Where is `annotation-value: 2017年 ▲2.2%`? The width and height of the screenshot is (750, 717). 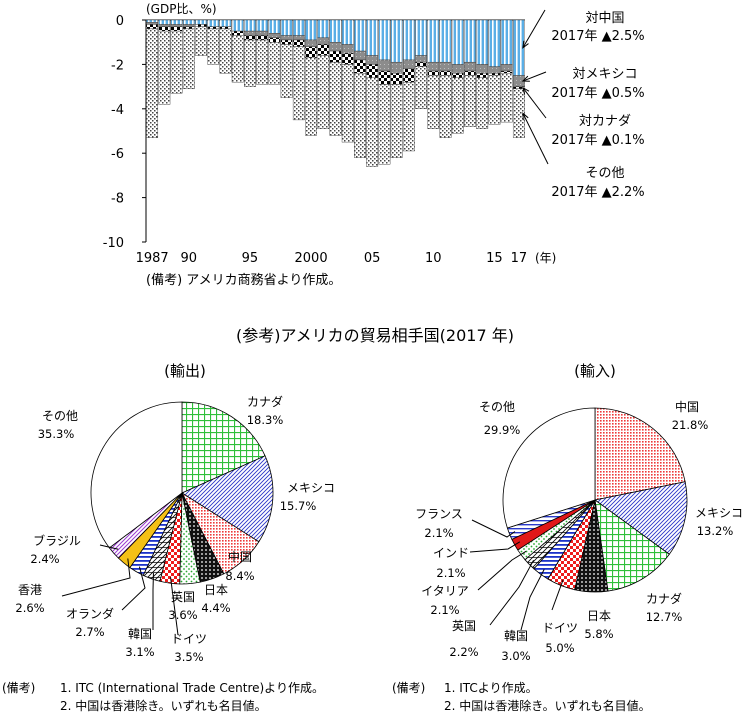 annotation-value: 2017年 ▲2.2% is located at coordinates (597, 192).